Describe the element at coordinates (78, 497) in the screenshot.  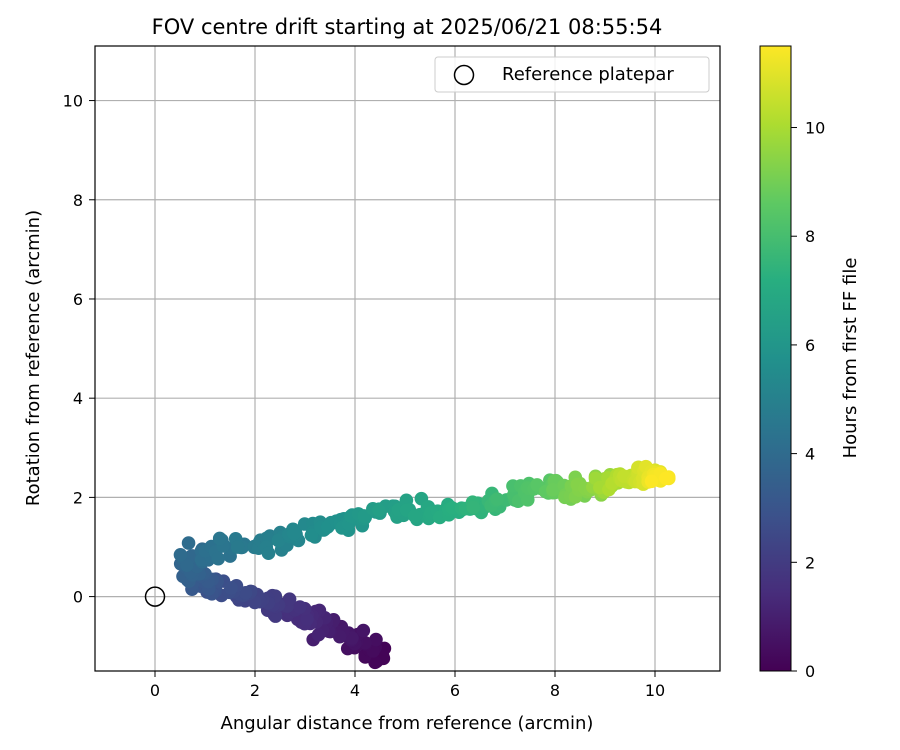
I see `y-tick-label: 2` at that location.